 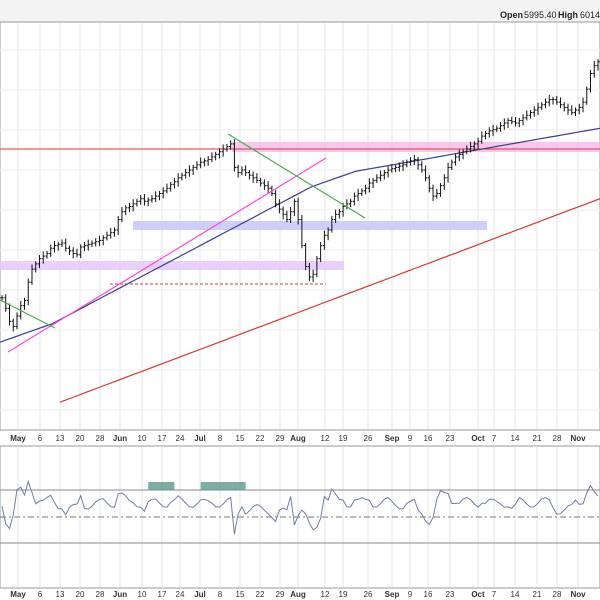 I want to click on green-early-trend-line, so click(x=28, y=314).